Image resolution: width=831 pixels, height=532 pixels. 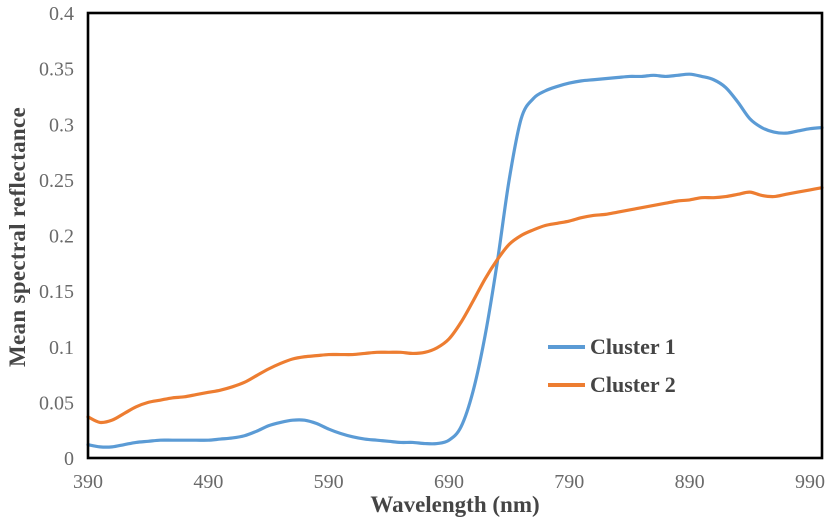 I want to click on x-tick-label: 590, so click(x=329, y=482).